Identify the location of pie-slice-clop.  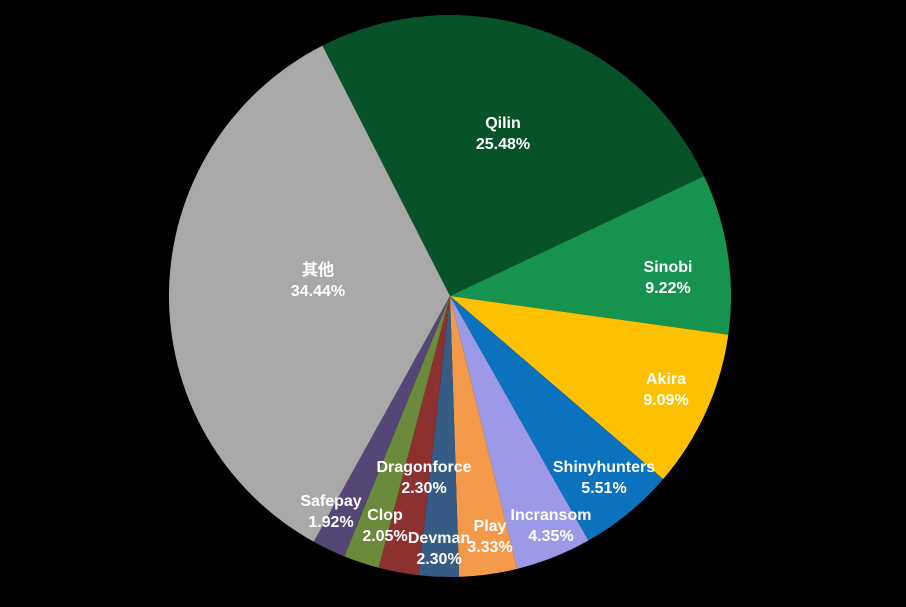
(397, 432).